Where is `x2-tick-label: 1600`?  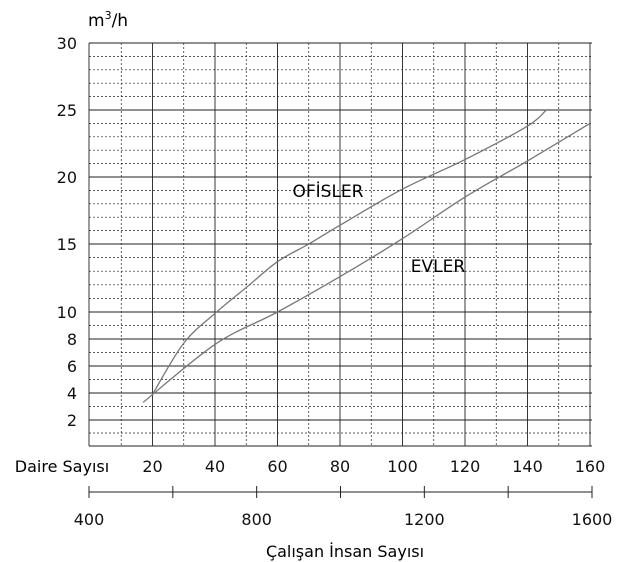
x2-tick-label: 1600 is located at coordinates (592, 519).